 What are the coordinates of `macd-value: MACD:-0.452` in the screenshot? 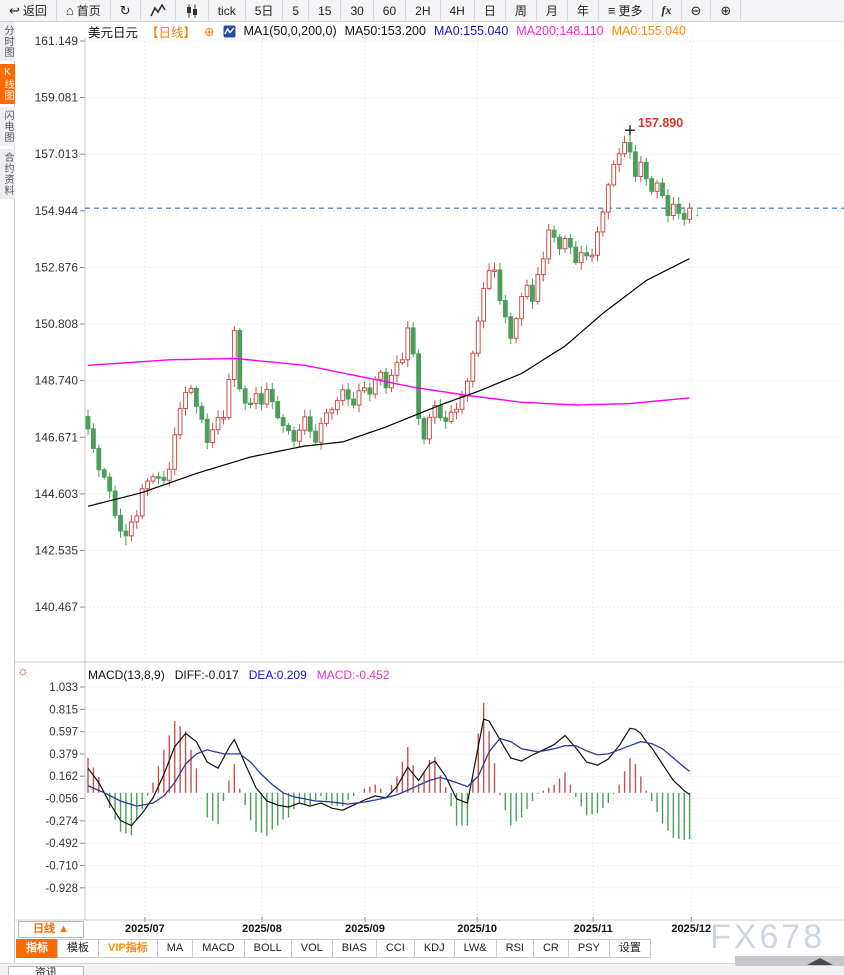 It's located at (353, 675).